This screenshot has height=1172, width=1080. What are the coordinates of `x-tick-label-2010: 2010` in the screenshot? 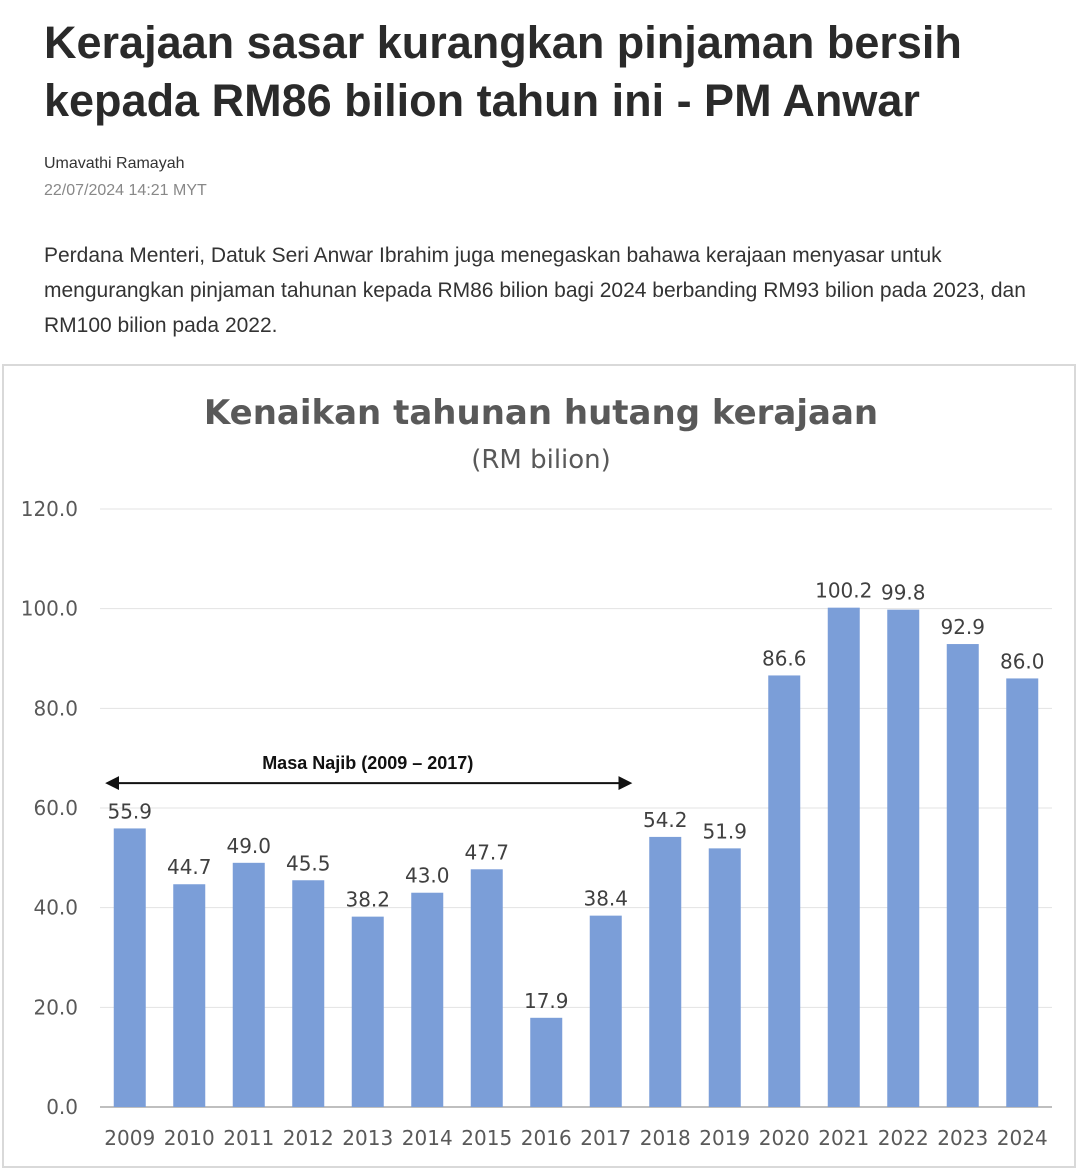 It's located at (189, 1138).